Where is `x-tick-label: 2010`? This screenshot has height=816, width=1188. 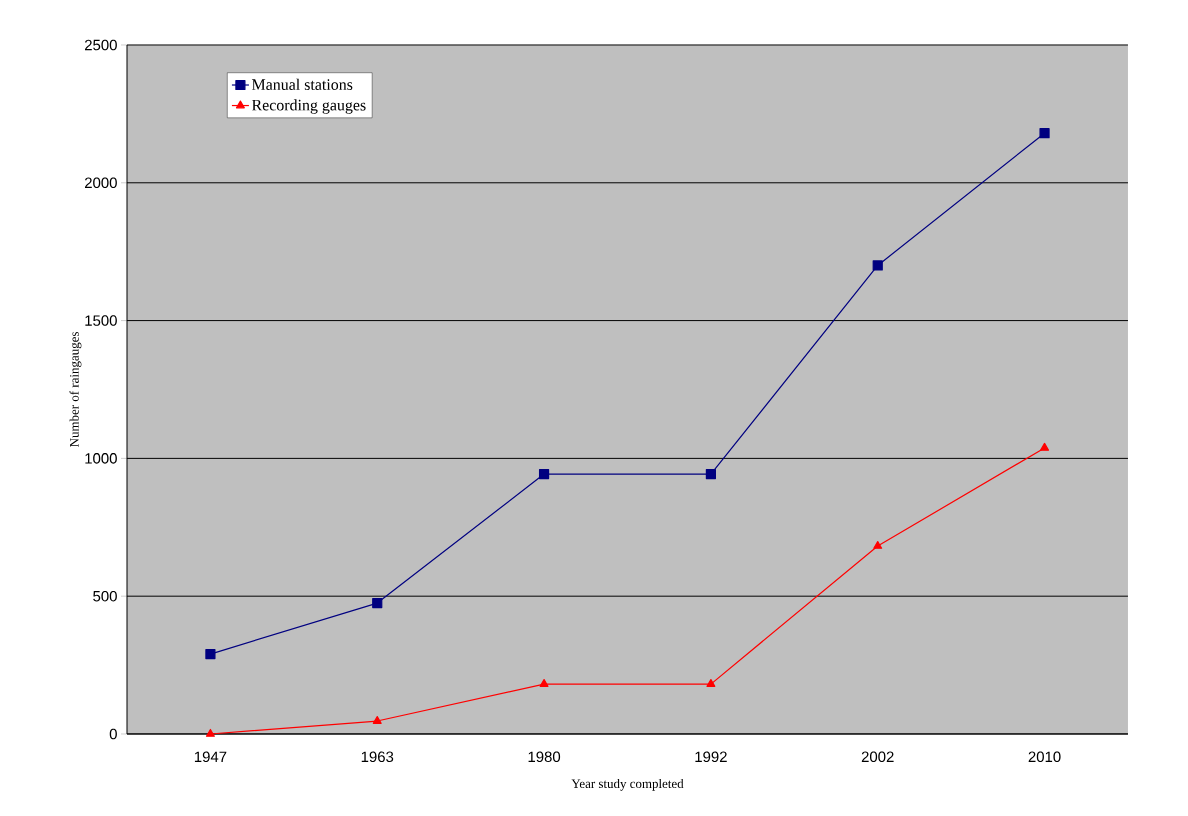 x-tick-label: 2010 is located at coordinates (1044, 757).